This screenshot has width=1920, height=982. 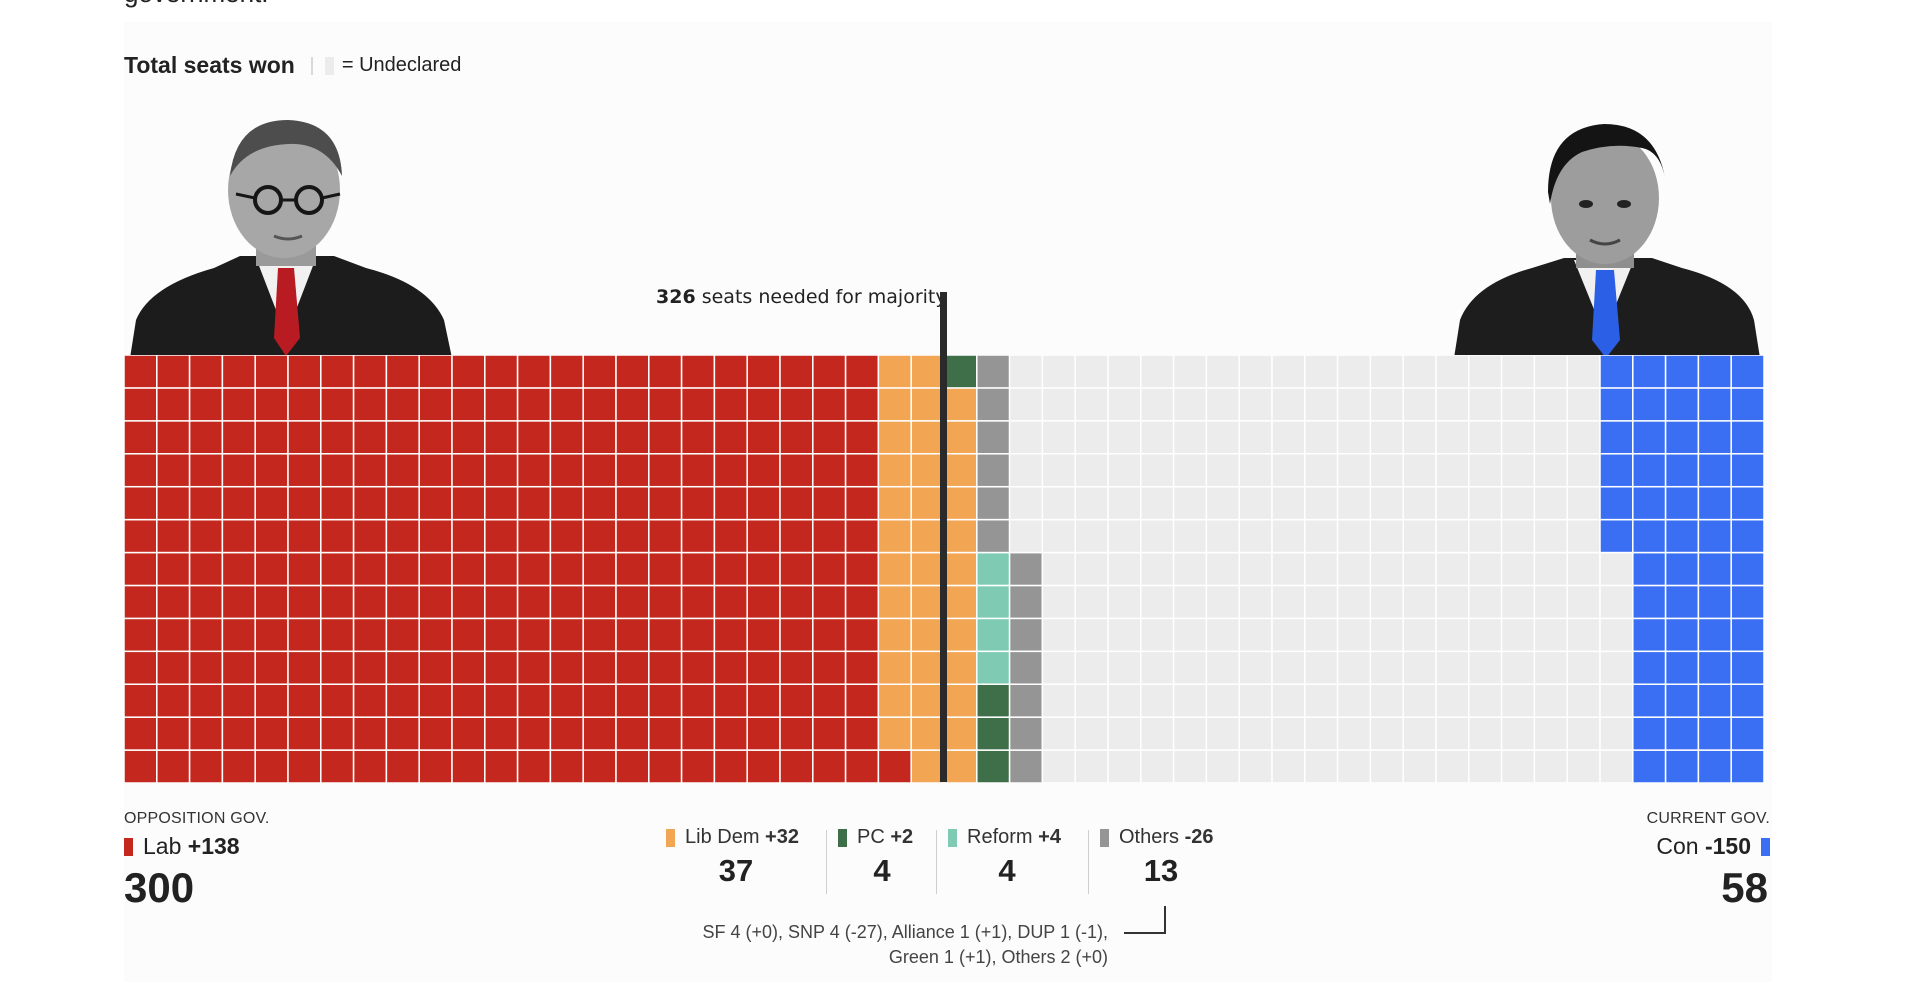 What do you see at coordinates (128, 846) in the screenshot?
I see `lab-swatch` at bounding box center [128, 846].